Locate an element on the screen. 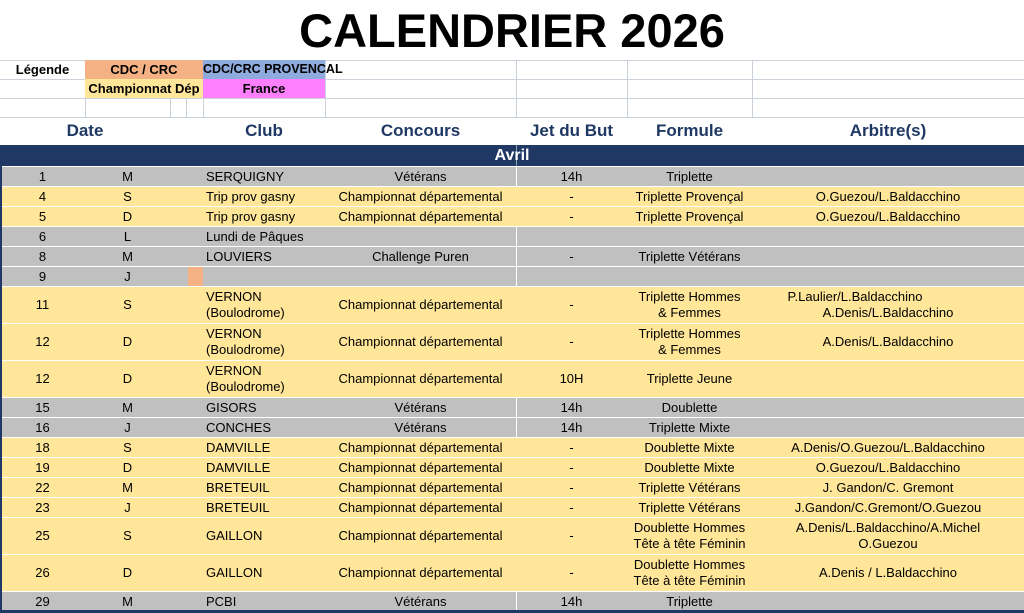 Image resolution: width=1024 pixels, height=613 pixels. formule-cell: Triplette Mixte is located at coordinates (689, 427).